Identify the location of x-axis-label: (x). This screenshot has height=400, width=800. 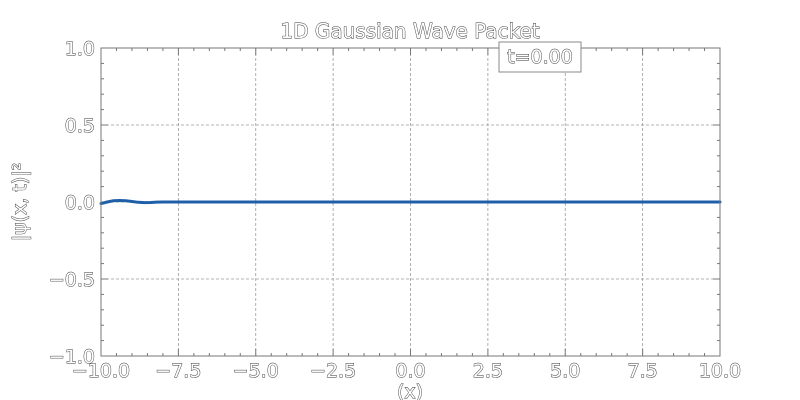
(410, 390).